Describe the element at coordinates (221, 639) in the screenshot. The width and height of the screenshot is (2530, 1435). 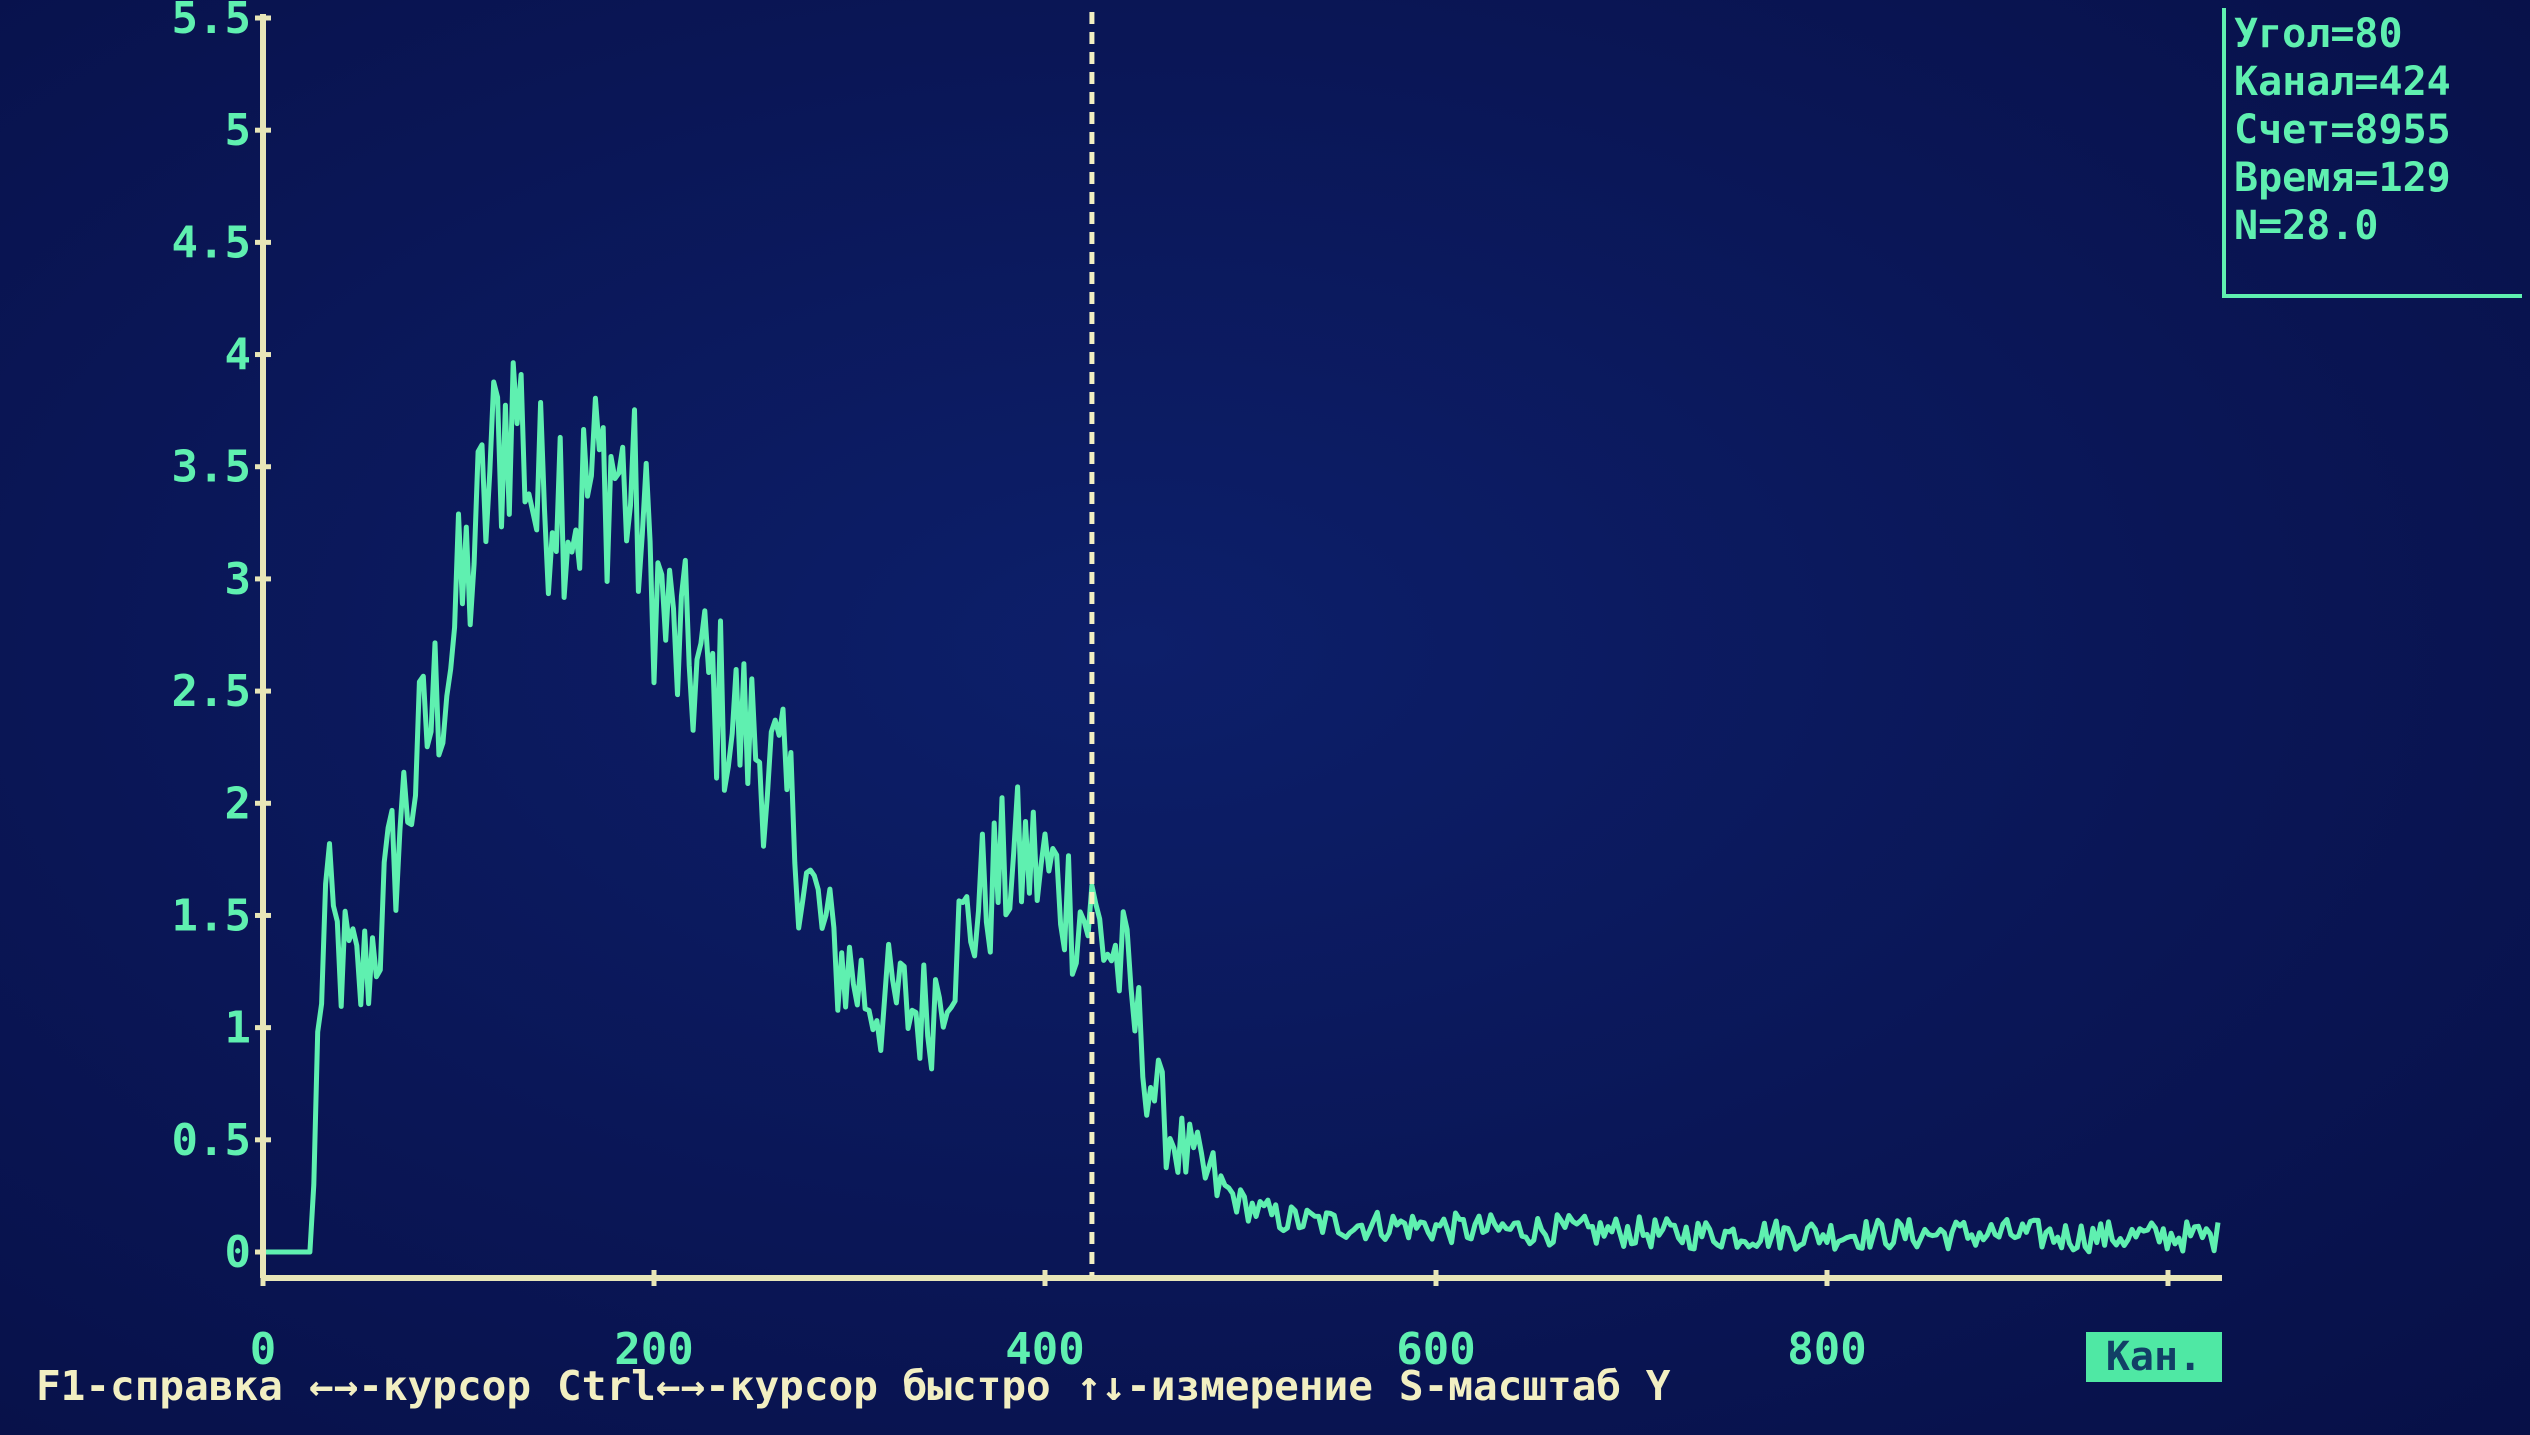
I see `y-axis-ticks: 0 0.5 1 1.5 2 2.5 3 3.5 4 4.5 5 5.5` at that location.